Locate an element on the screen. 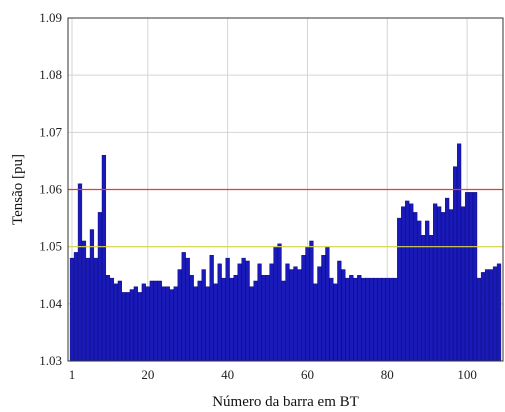 Image resolution: width=505 pixels, height=412 pixels. x-tick-label-2: 40 is located at coordinates (227, 374).